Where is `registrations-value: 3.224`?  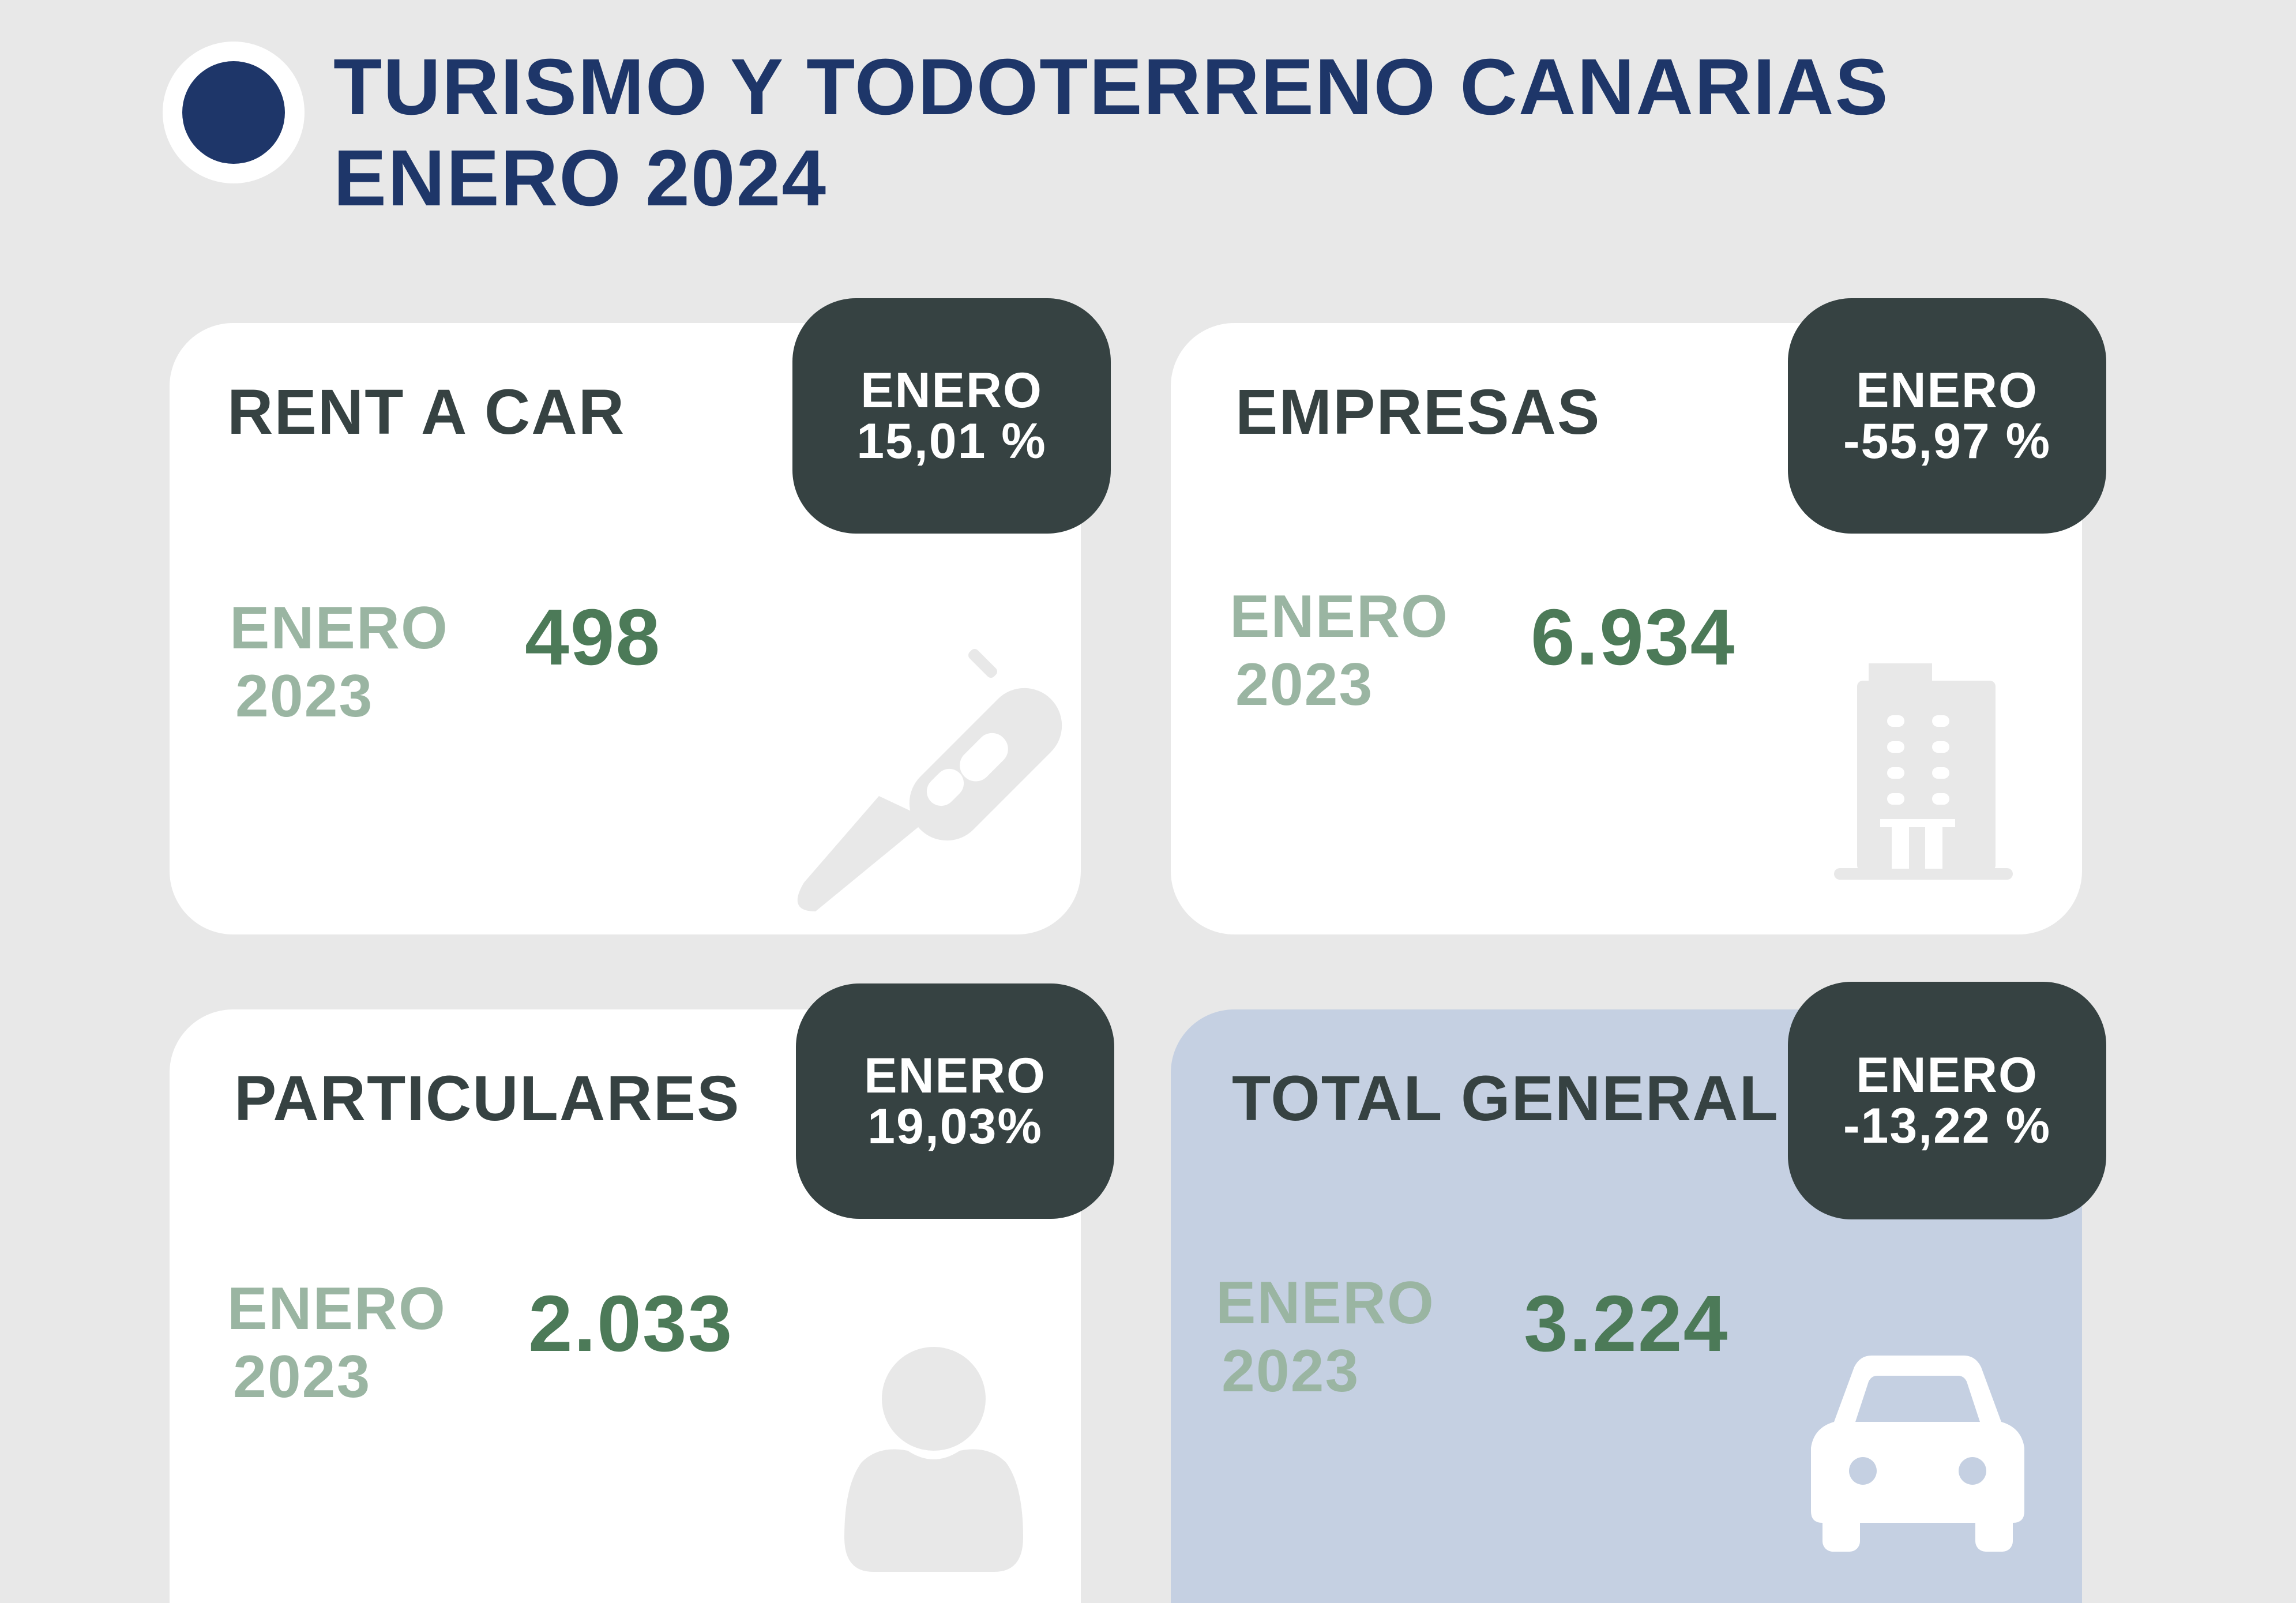
registrations-value: 3.224 is located at coordinates (1626, 1323).